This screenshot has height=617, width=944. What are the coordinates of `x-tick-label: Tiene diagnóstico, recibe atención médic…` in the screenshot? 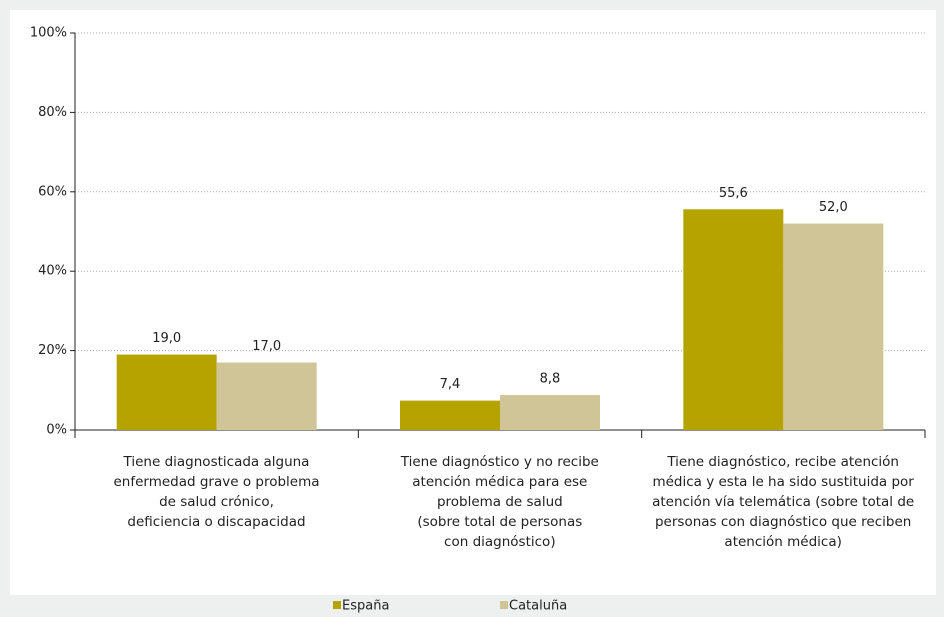 It's located at (783, 502).